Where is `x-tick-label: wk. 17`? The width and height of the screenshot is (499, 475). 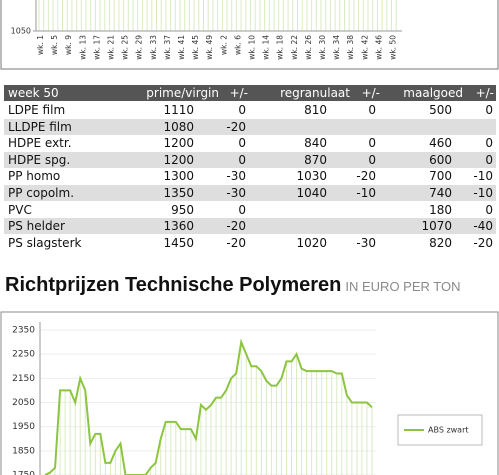
x-tick-label: wk. 17 is located at coordinates (96, 47).